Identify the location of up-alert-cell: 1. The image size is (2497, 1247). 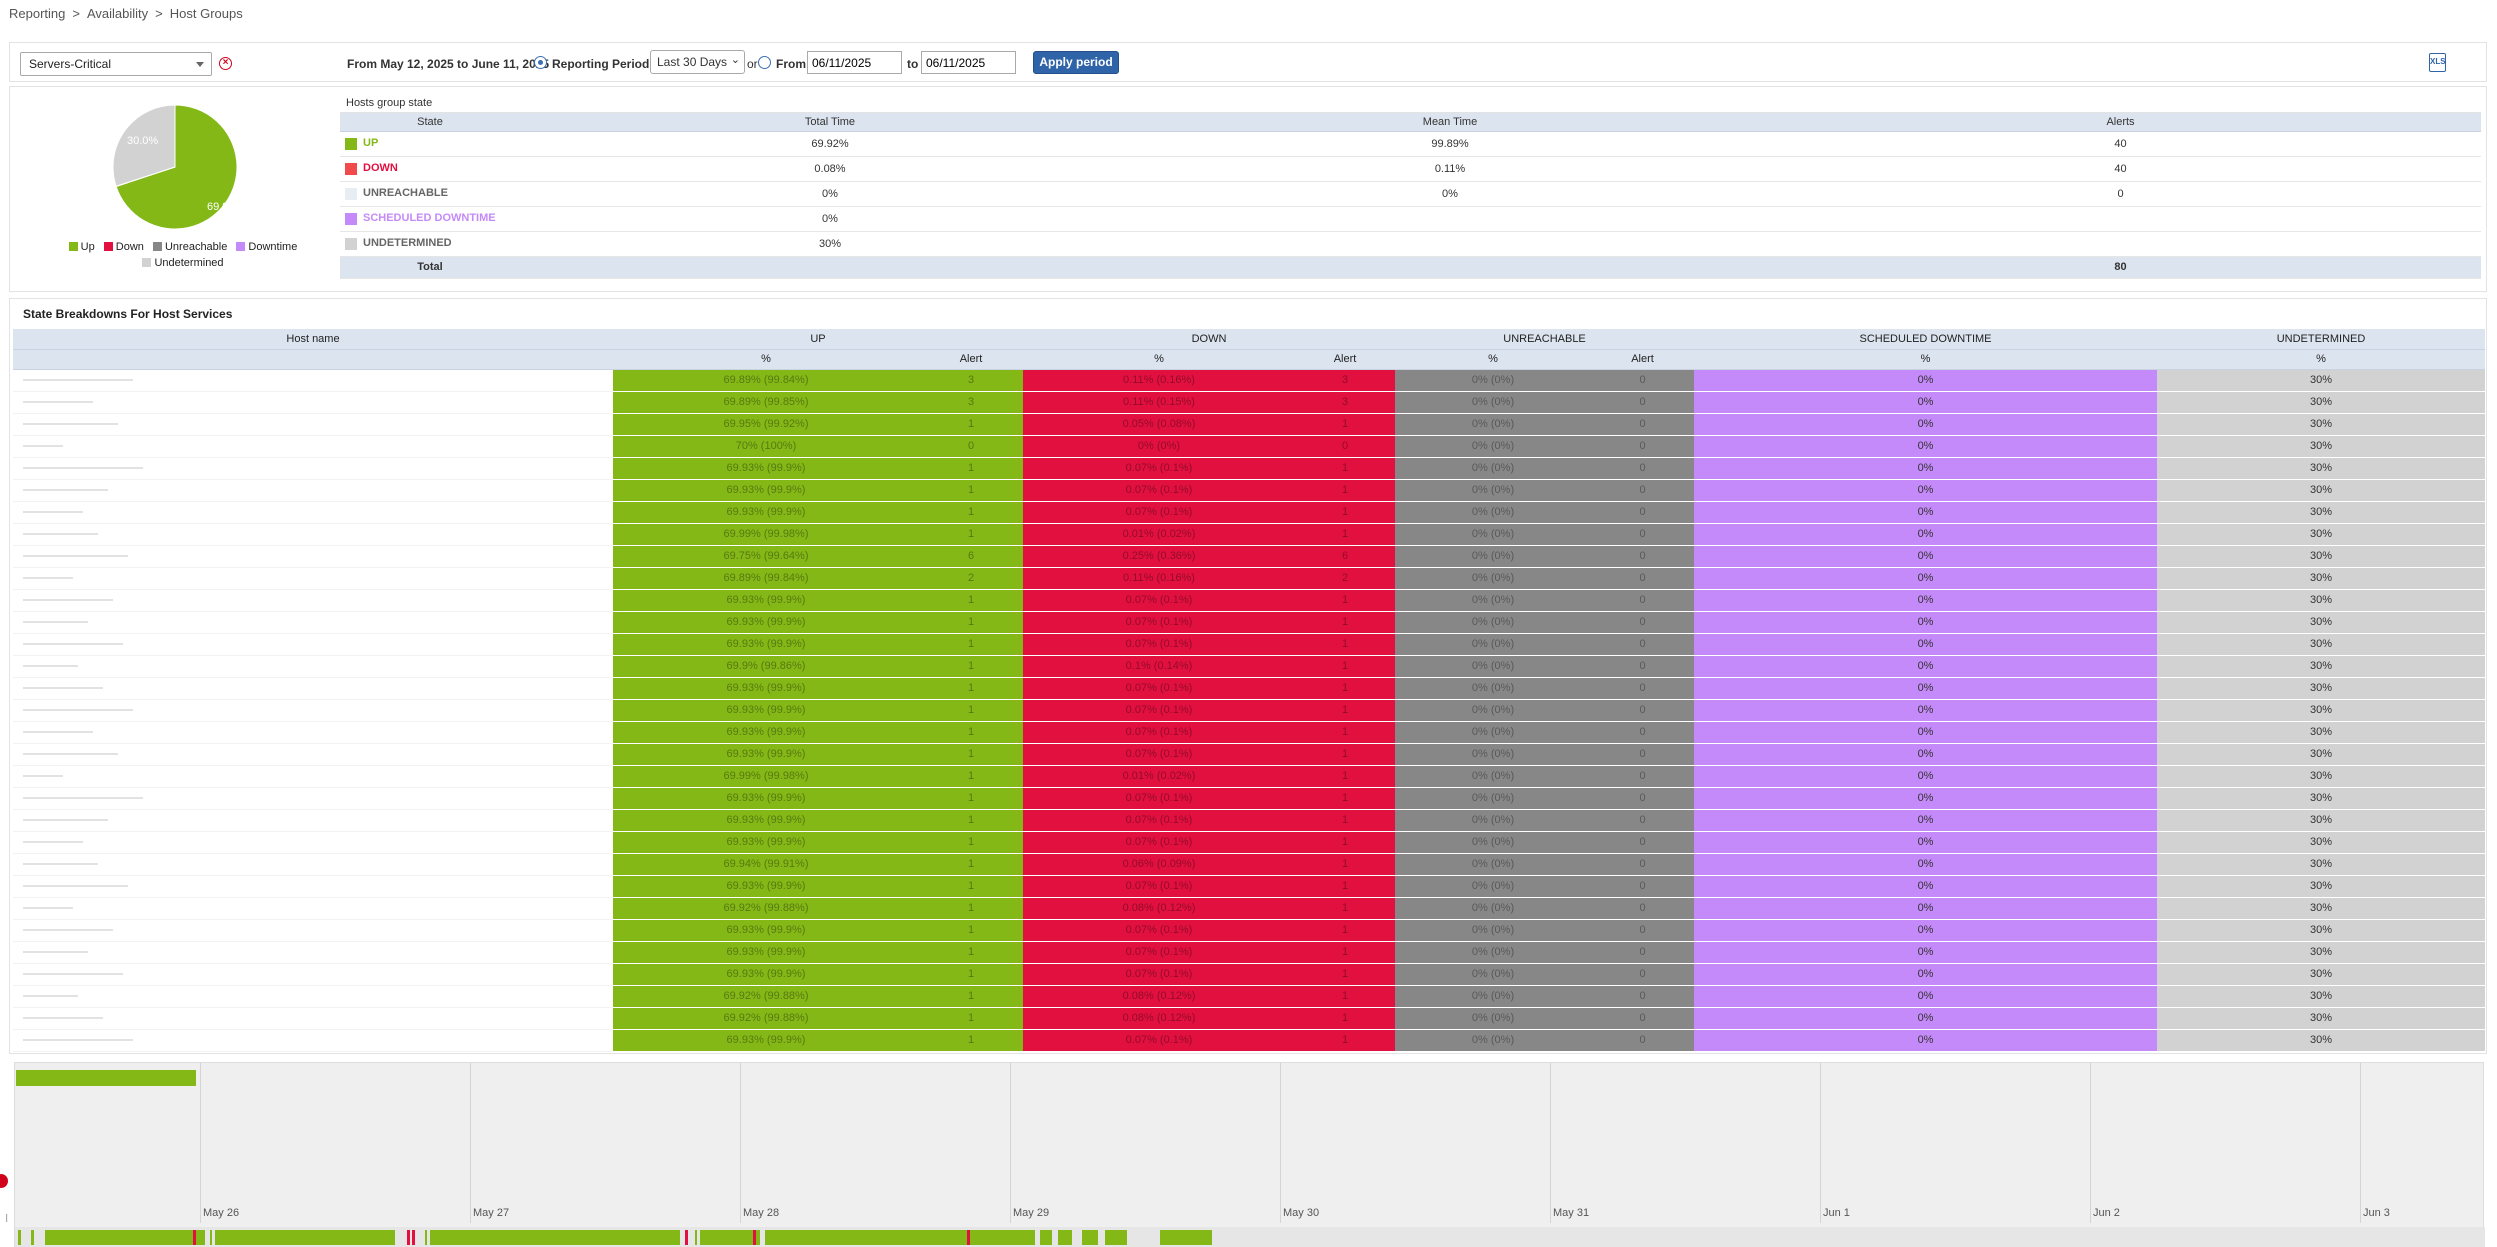
(971, 908).